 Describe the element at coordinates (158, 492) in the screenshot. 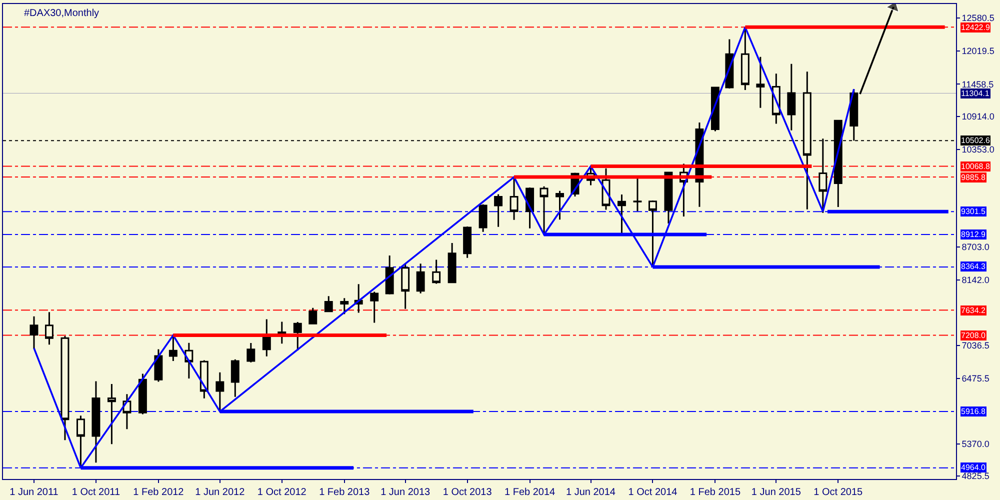

I see `x-tick-label: 1 Feb 2012` at that location.